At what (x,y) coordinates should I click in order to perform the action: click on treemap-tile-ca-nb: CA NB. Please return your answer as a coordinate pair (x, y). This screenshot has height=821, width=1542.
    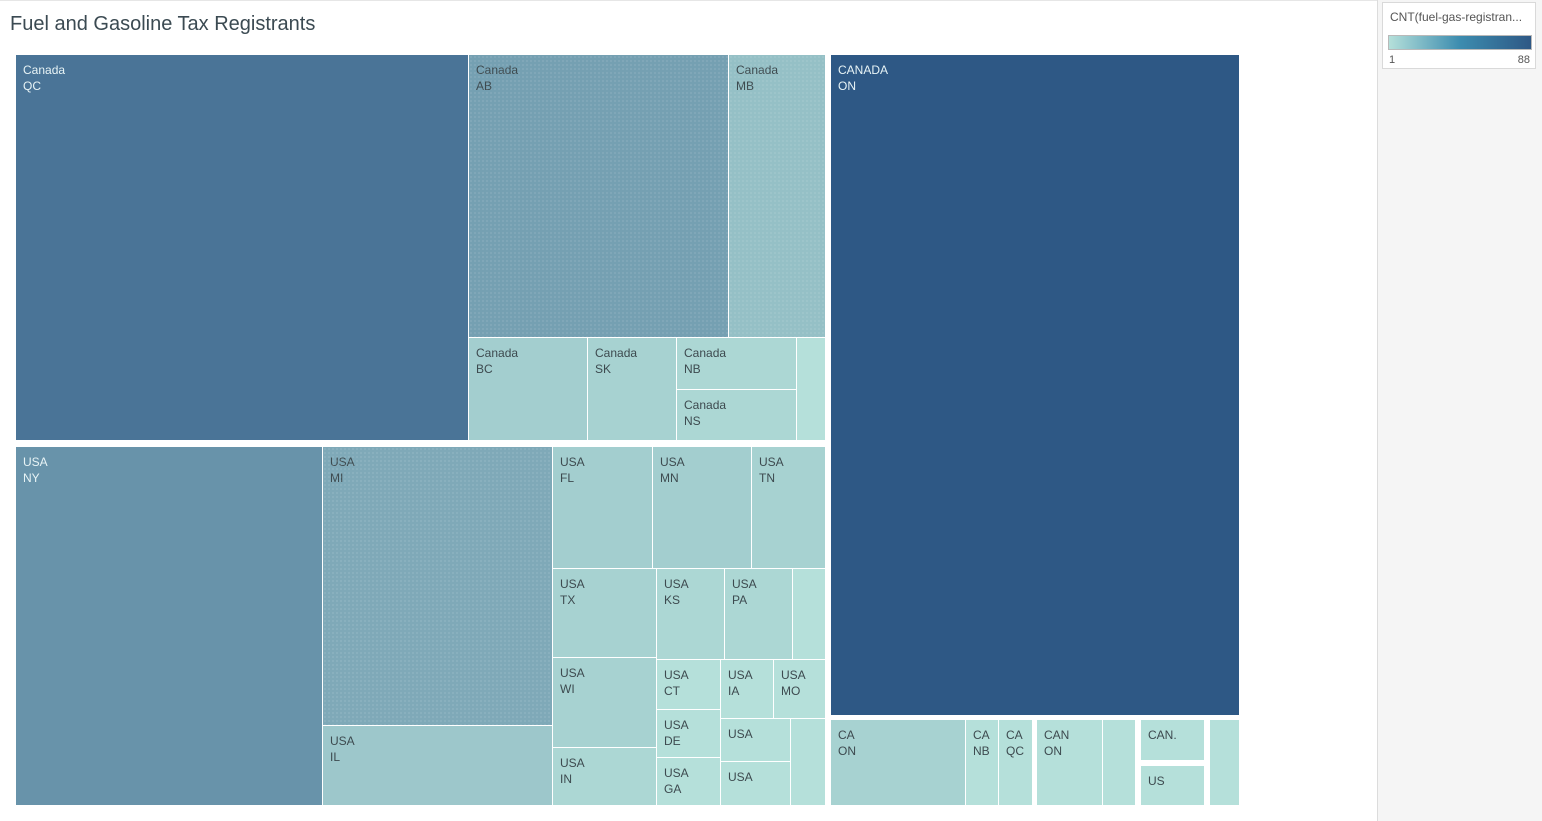
    Looking at the image, I should click on (982, 762).